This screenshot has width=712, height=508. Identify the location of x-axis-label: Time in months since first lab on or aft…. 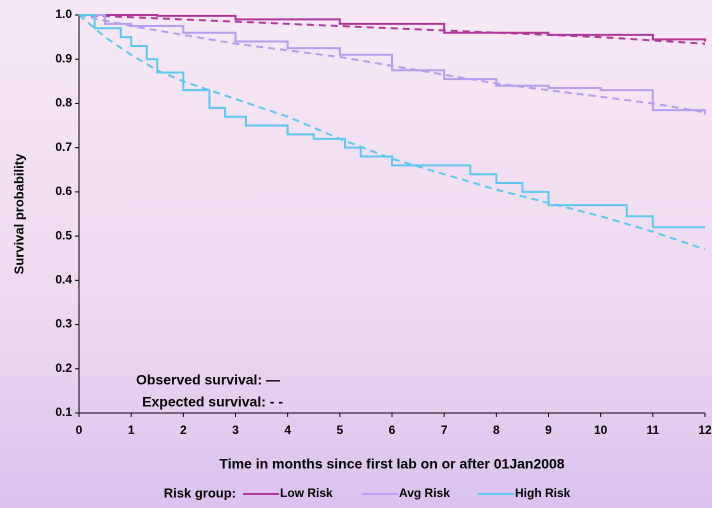
(391, 464).